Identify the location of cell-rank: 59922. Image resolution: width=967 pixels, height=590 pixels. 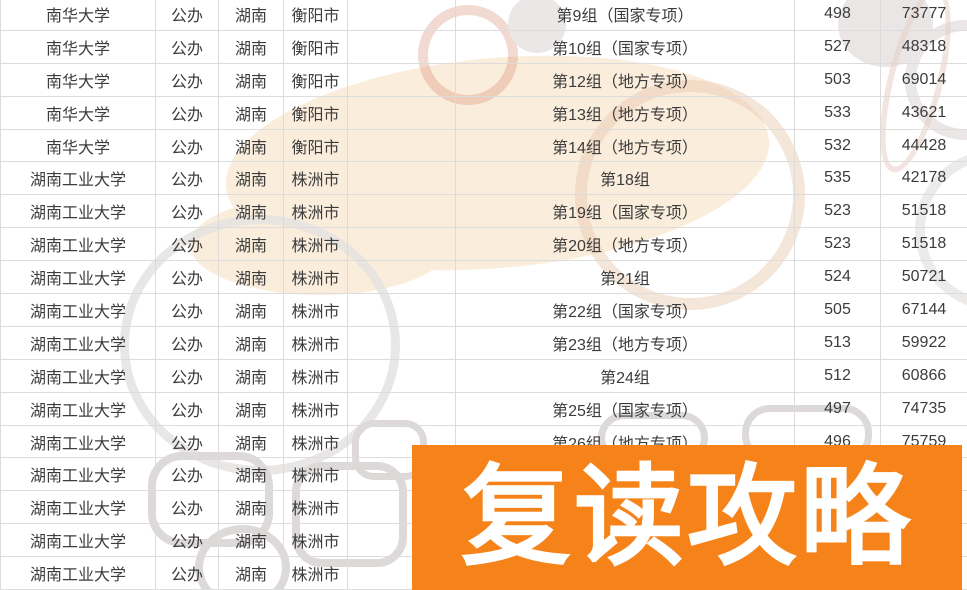
(924, 343).